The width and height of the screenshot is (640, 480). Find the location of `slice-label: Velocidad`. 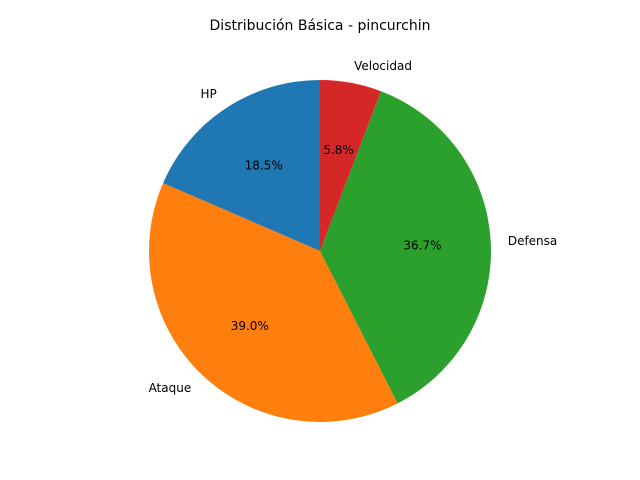

slice-label: Velocidad is located at coordinates (383, 66).